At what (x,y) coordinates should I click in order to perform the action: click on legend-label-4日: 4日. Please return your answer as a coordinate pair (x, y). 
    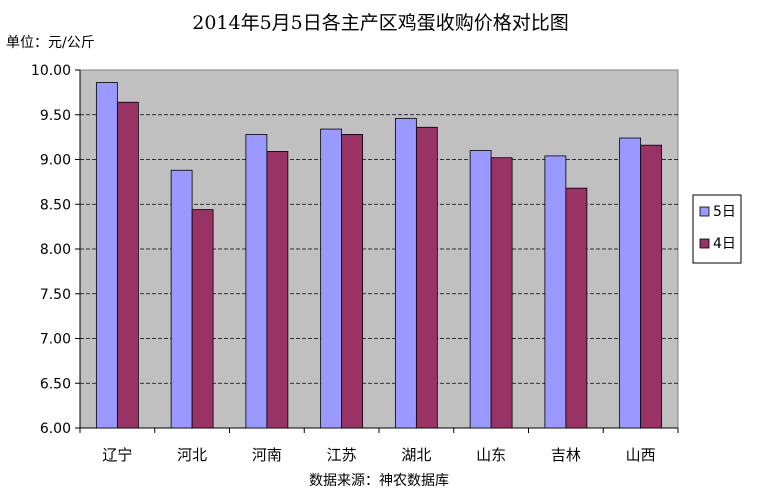
    Looking at the image, I should click on (724, 244).